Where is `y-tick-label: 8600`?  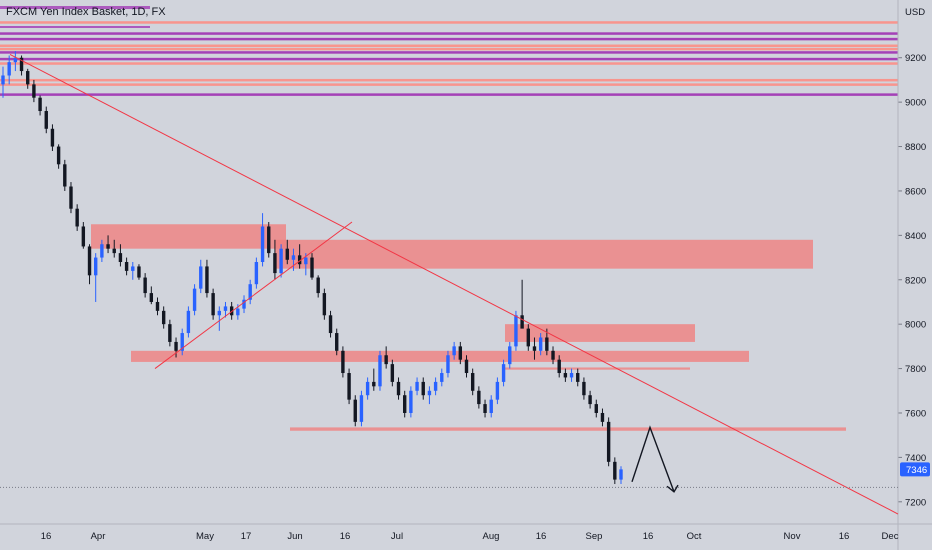 y-tick-label: 8600 is located at coordinates (915, 191).